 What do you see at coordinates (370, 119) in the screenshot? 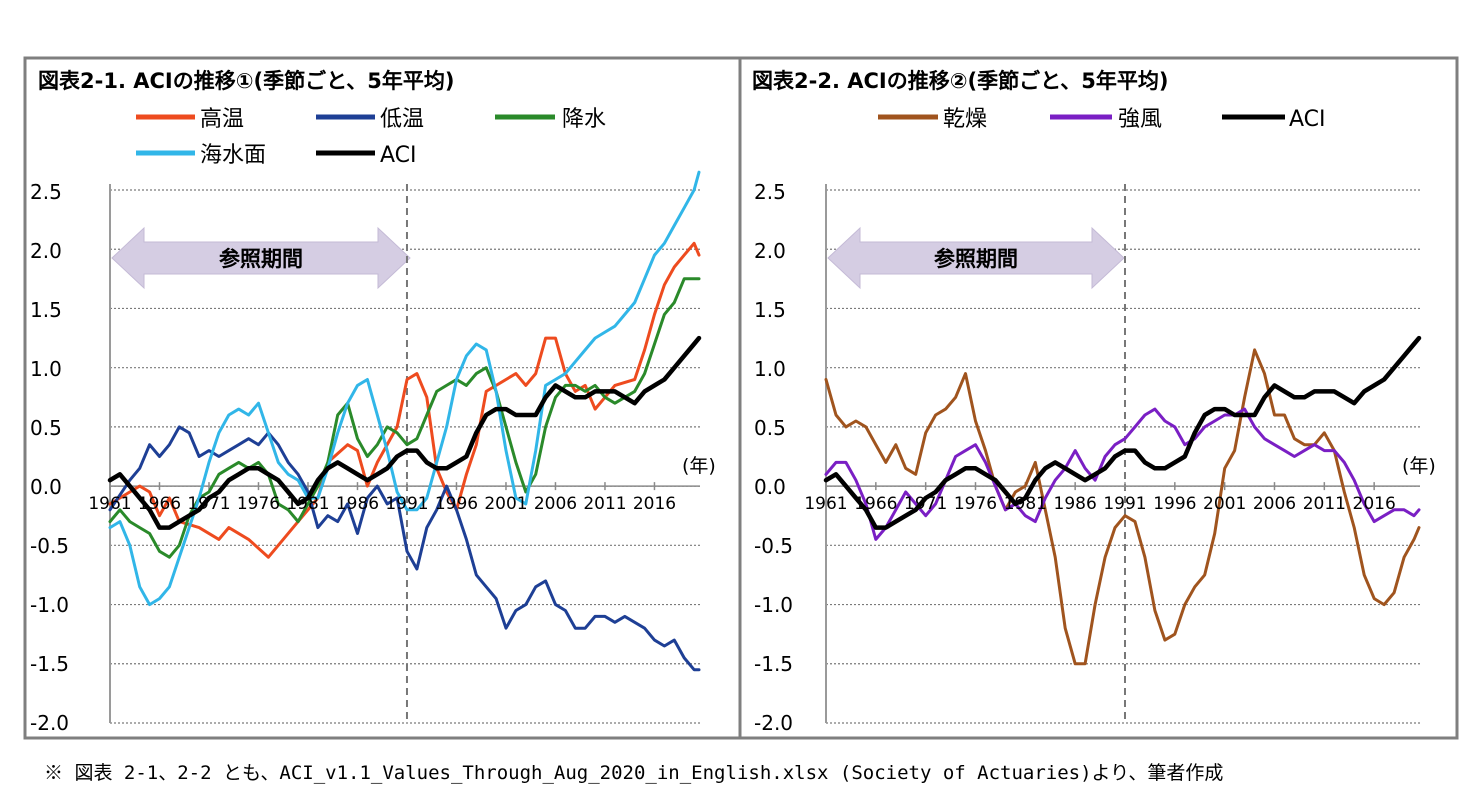
I see `legend-item: 低温` at bounding box center [370, 119].